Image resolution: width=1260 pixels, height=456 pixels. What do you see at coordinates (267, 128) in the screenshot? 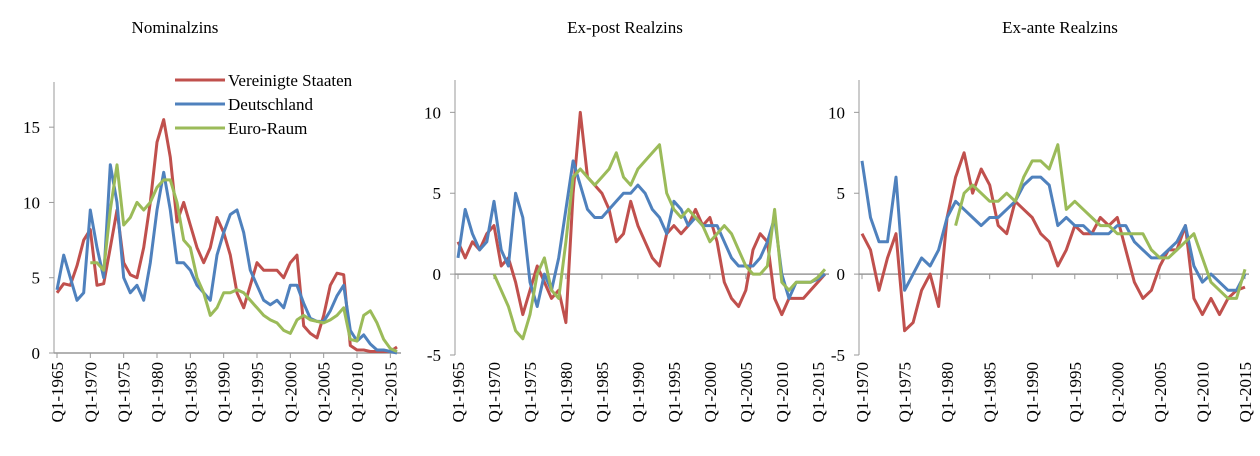
I see `legend-label: Euro-Raum` at bounding box center [267, 128].